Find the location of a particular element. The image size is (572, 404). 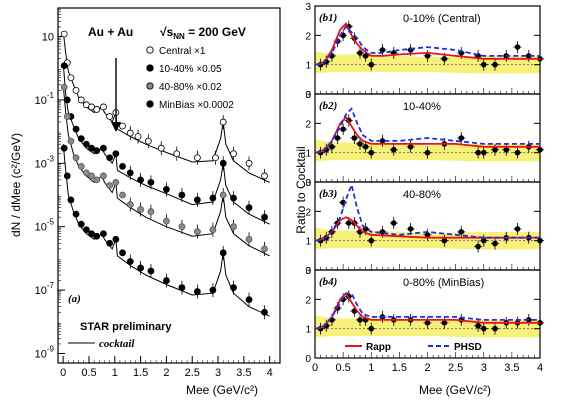

ratio-panel-title: 40-80% is located at coordinates (422, 195).